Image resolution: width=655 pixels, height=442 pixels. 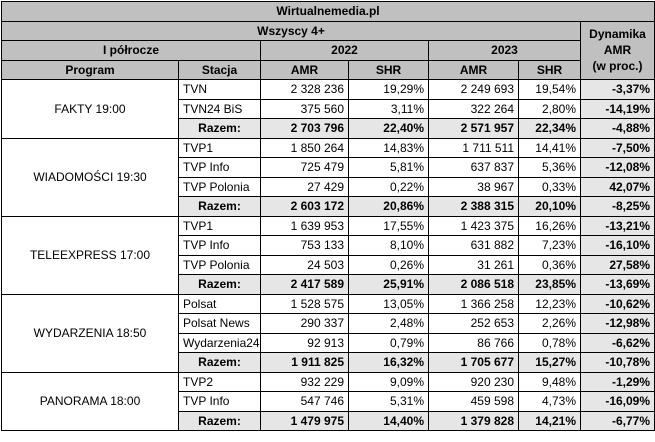 What do you see at coordinates (219, 381) in the screenshot?
I see `station-cell: TVP2` at bounding box center [219, 381].